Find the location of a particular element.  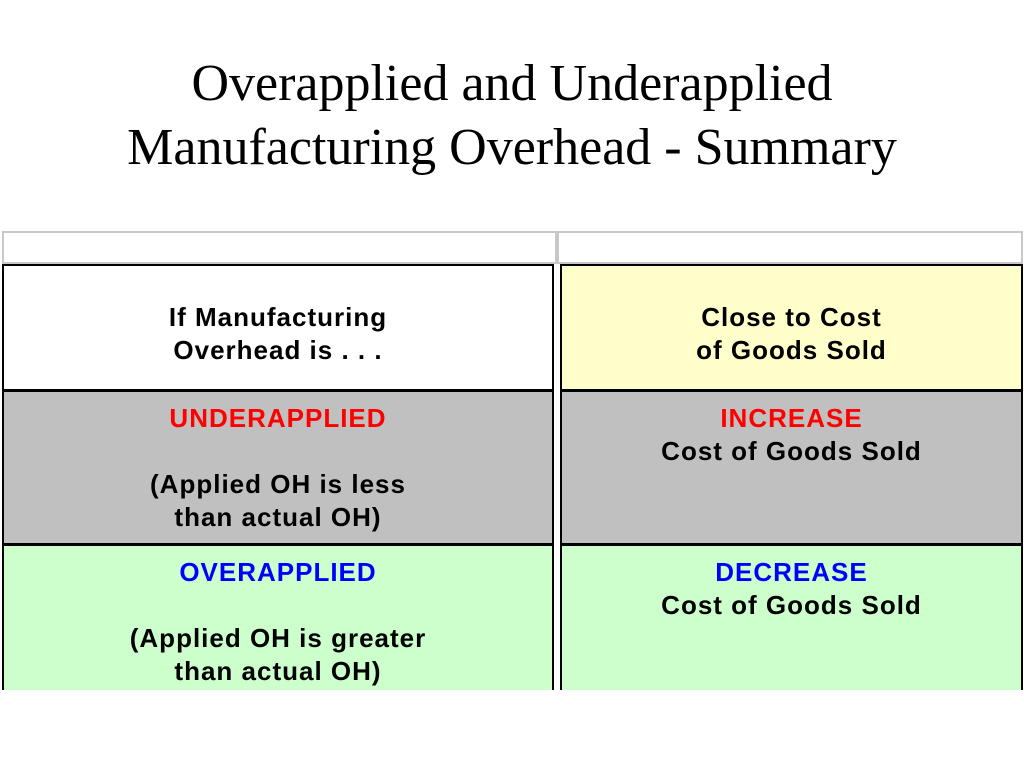

header-action-line-2: of Goods Sold is located at coordinates (791, 349).